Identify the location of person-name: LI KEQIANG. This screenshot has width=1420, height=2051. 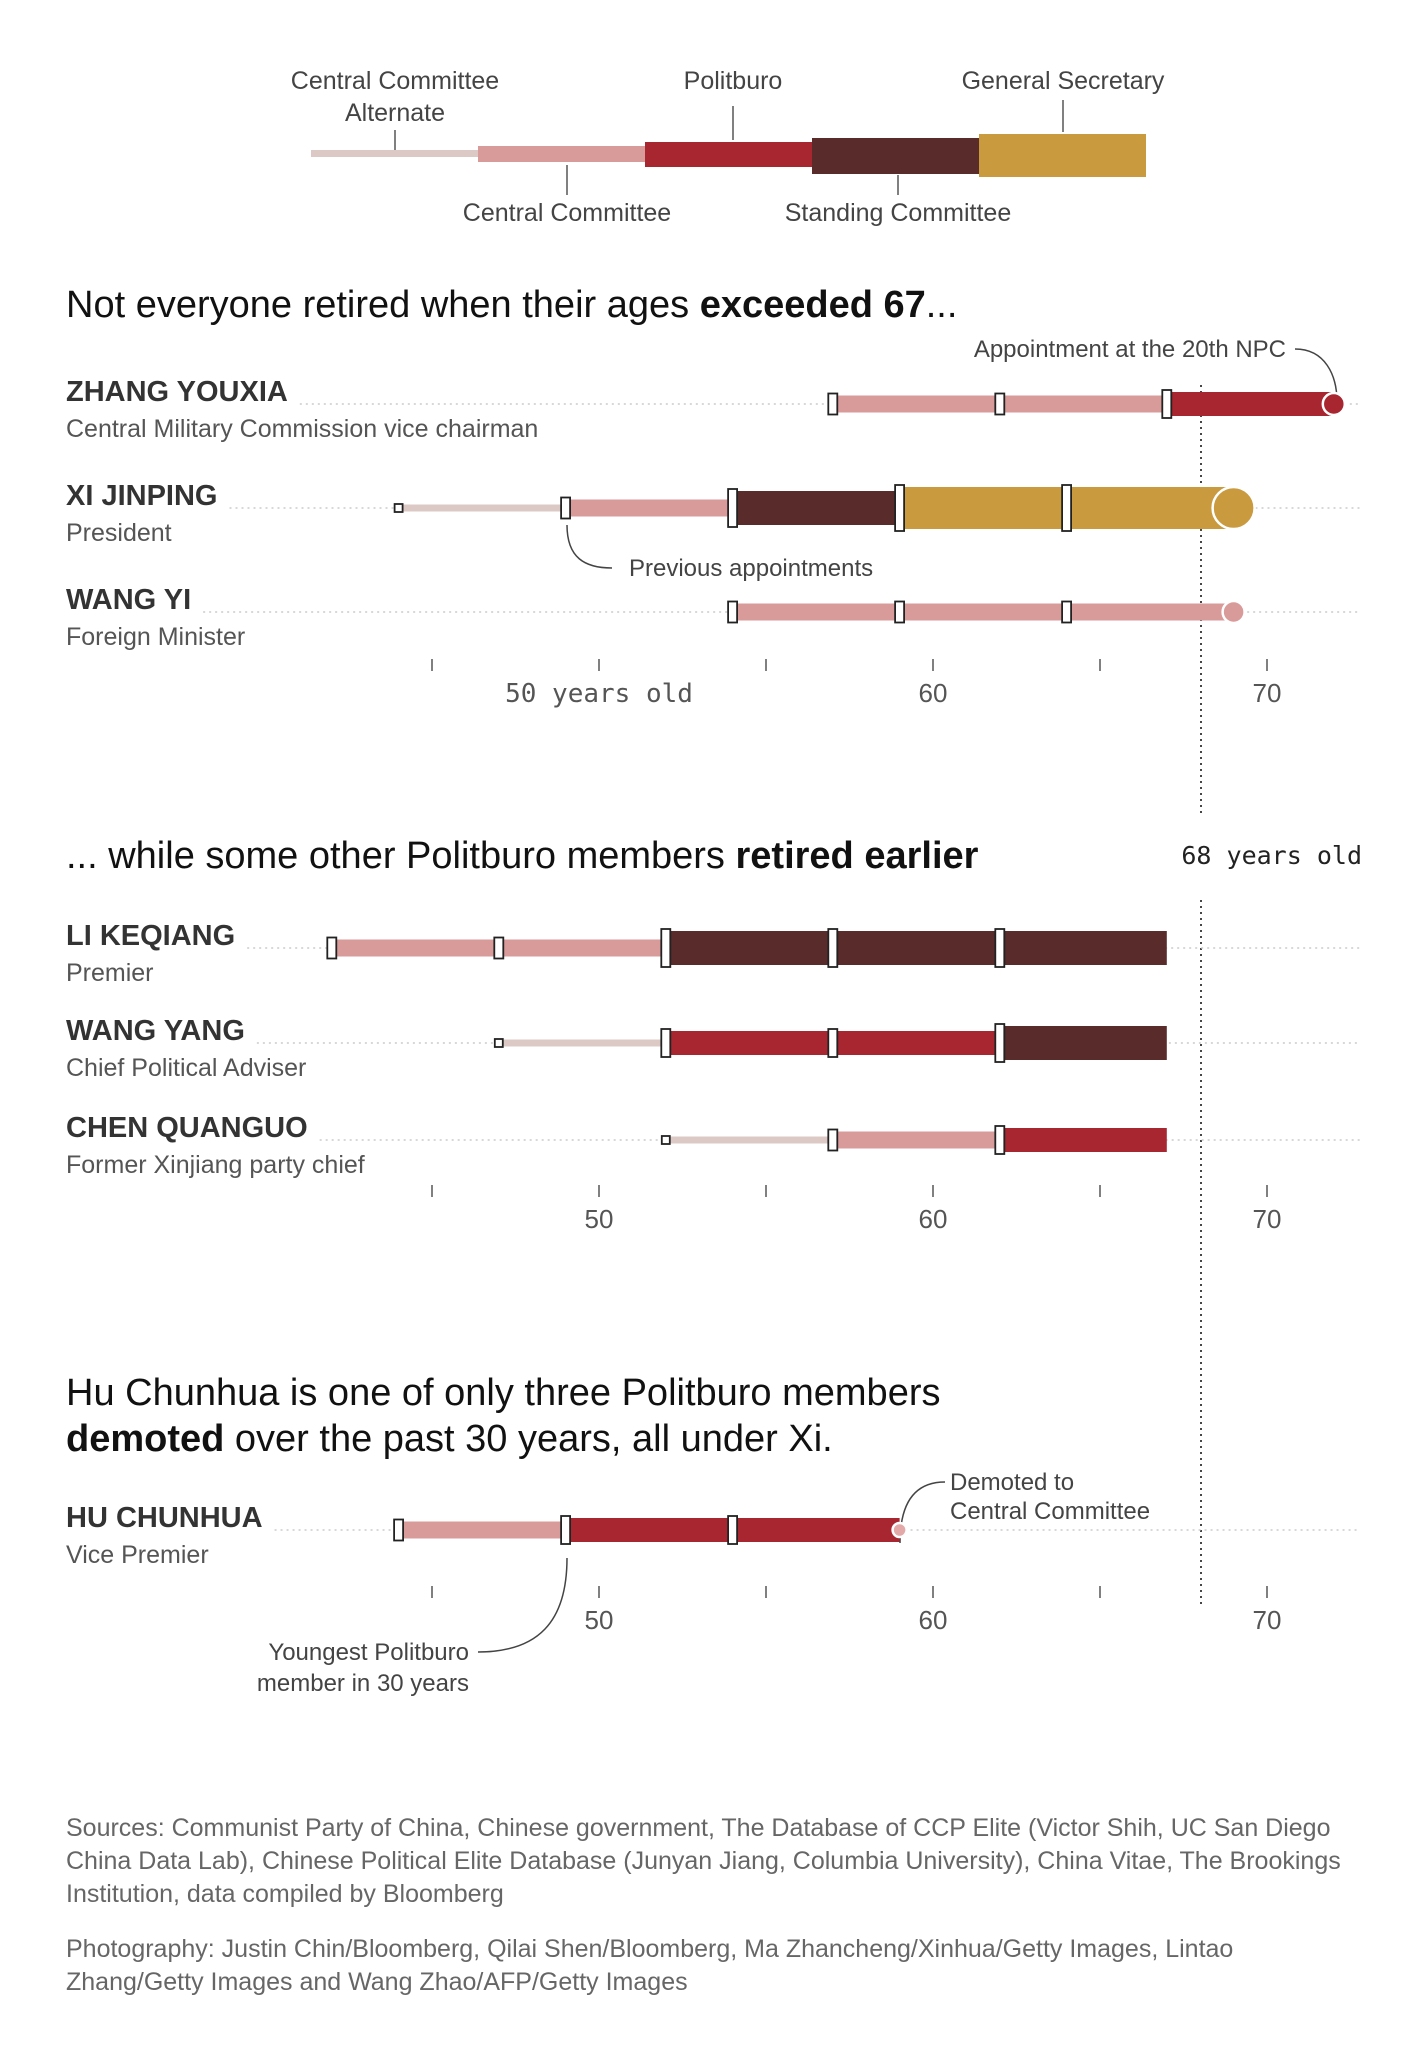
(150, 936).